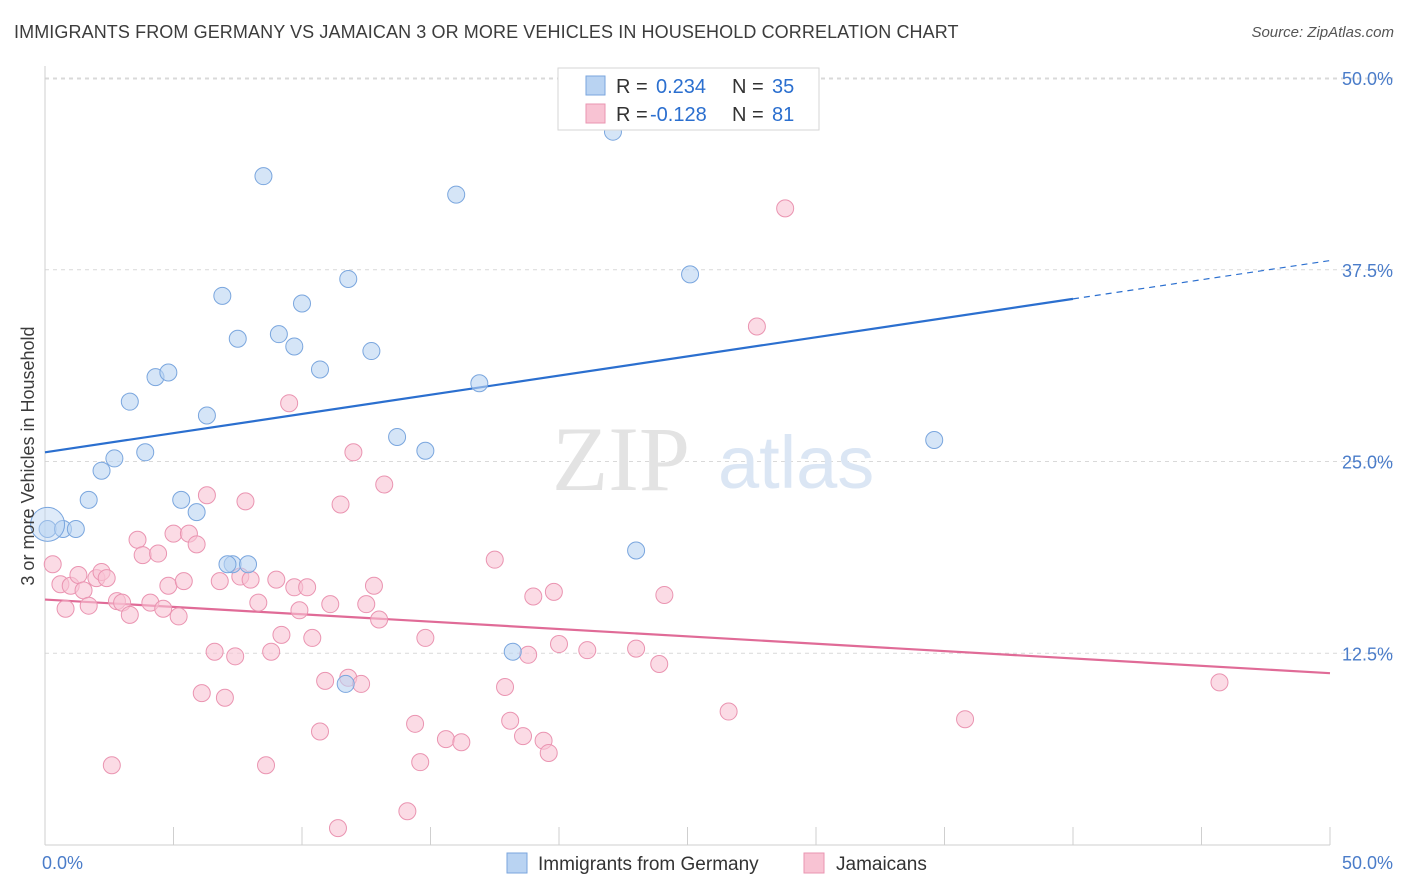 This screenshot has height=892, width=1406. I want to click on germany-trendline-extension, so click(1201, 279).